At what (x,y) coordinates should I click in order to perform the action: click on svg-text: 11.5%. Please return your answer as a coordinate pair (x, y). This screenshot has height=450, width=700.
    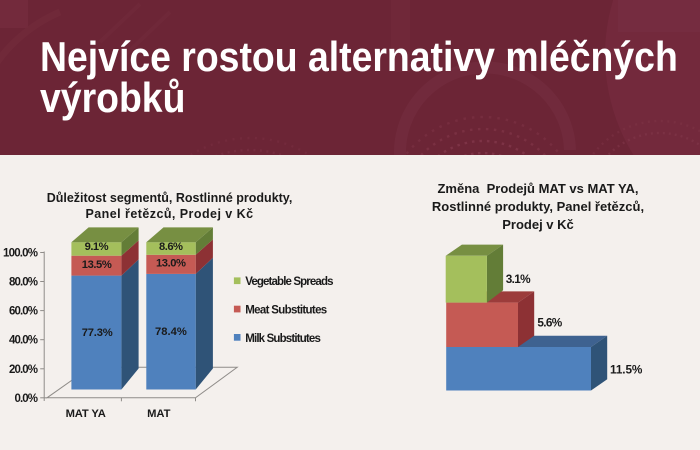
    Looking at the image, I should click on (626, 370).